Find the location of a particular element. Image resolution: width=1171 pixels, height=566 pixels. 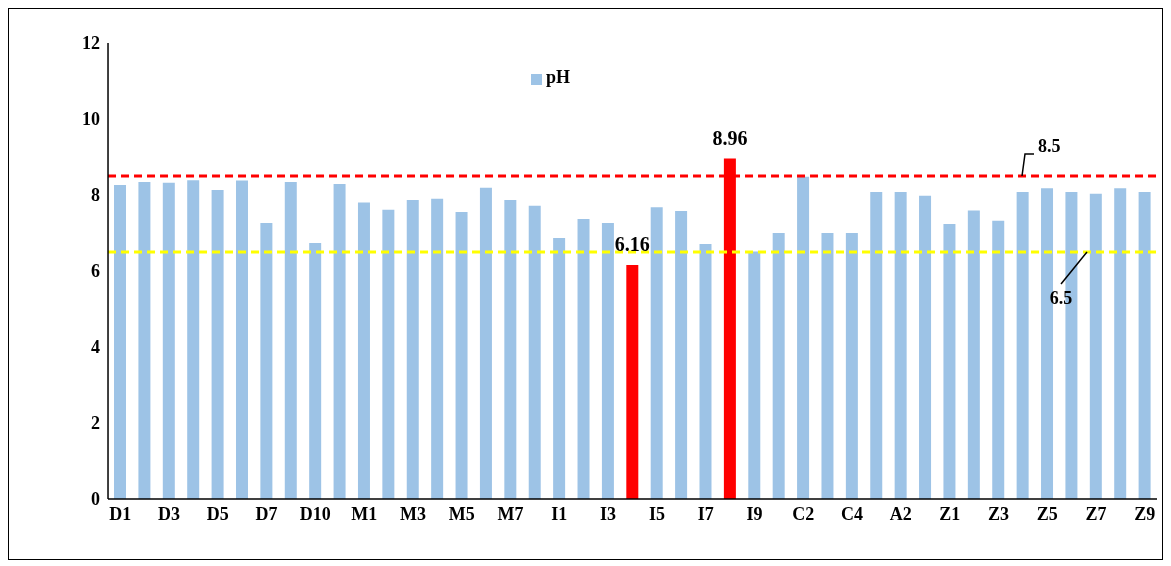

y-tick-label: 10 is located at coordinates (91, 119).